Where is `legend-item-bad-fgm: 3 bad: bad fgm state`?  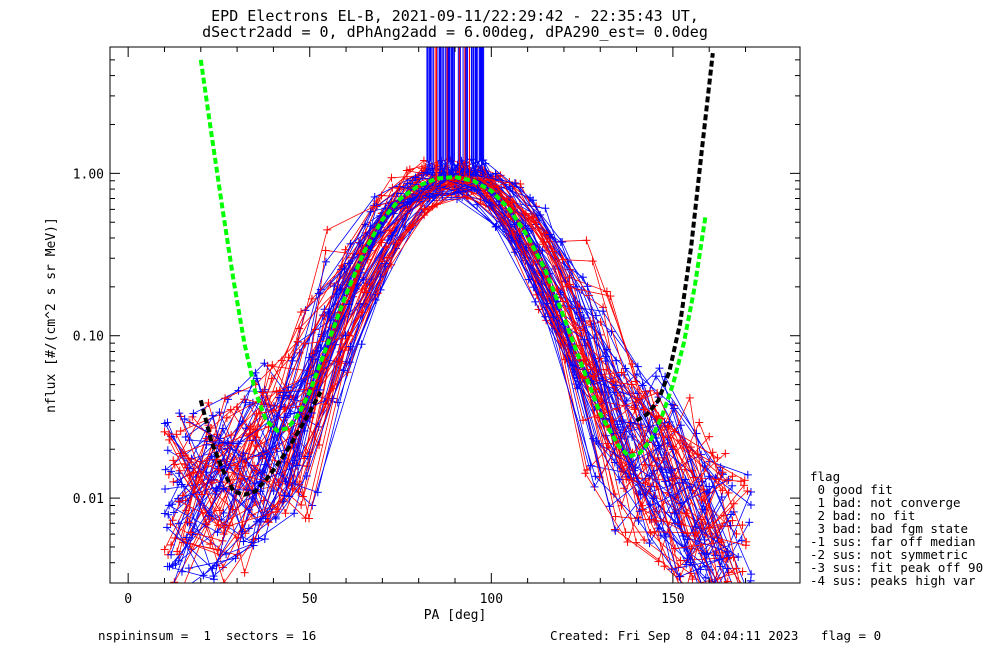
legend-item-bad-fgm: 3 bad: bad fgm state is located at coordinates (889, 528).